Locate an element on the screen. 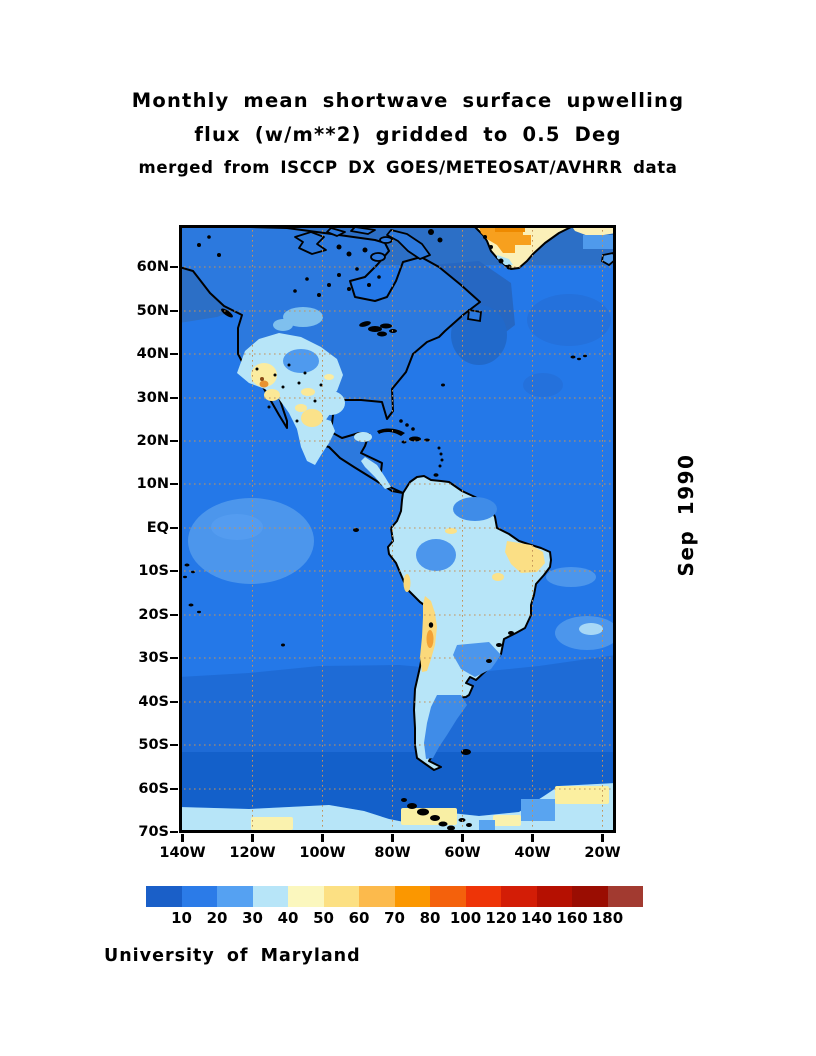 This screenshot has width=816, height=1056. lat-tick-label: 60S is located at coordinates (153, 789).